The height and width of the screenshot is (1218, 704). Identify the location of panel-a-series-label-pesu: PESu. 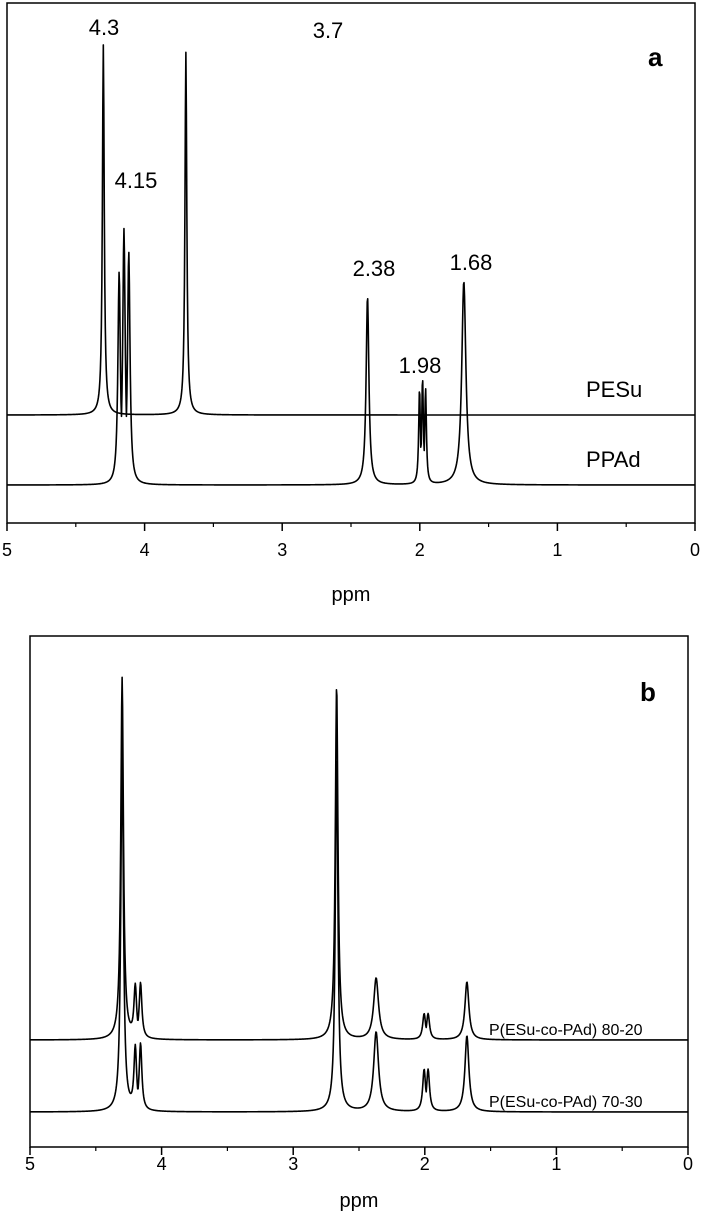
(614, 389).